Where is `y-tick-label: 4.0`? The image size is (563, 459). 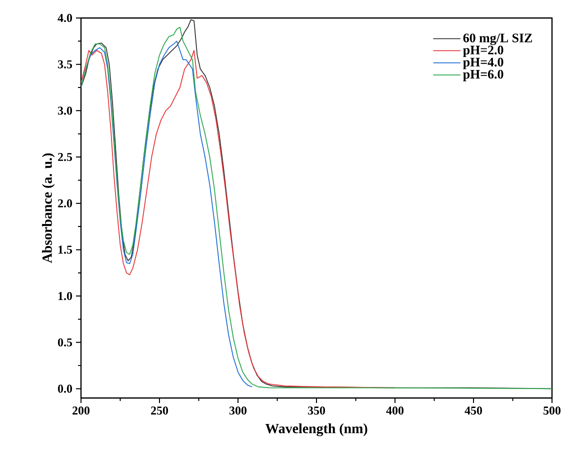
y-tick-label: 4.0 is located at coordinates (65, 18).